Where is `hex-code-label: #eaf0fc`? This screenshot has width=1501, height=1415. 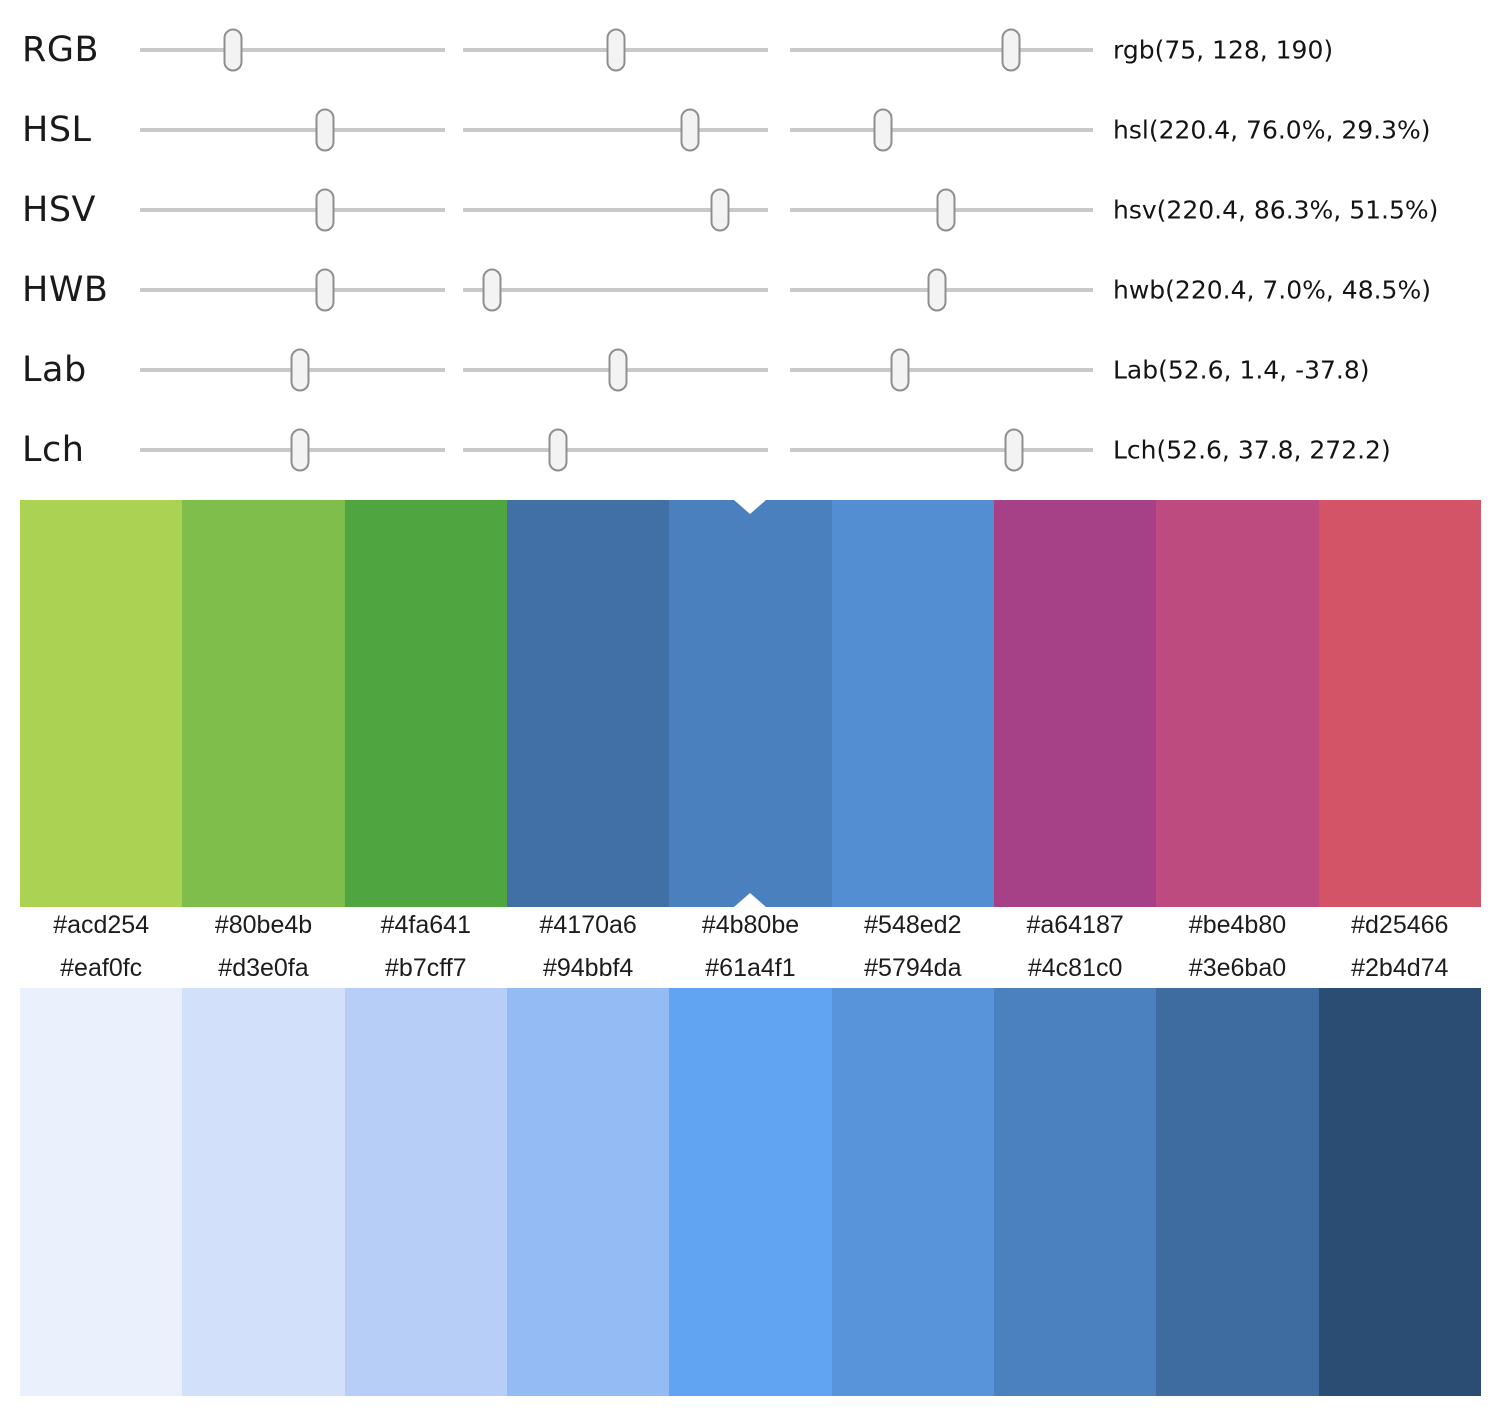
hex-code-label: #eaf0fc is located at coordinates (101, 967).